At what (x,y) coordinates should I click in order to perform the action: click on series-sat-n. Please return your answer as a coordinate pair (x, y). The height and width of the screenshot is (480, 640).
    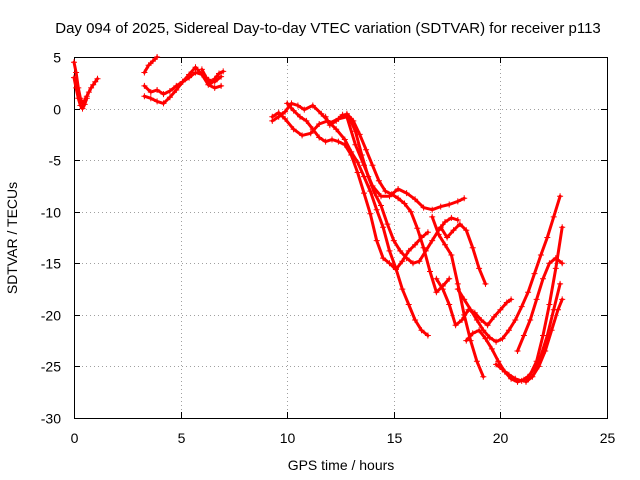
    Looking at the image, I should click on (474, 302).